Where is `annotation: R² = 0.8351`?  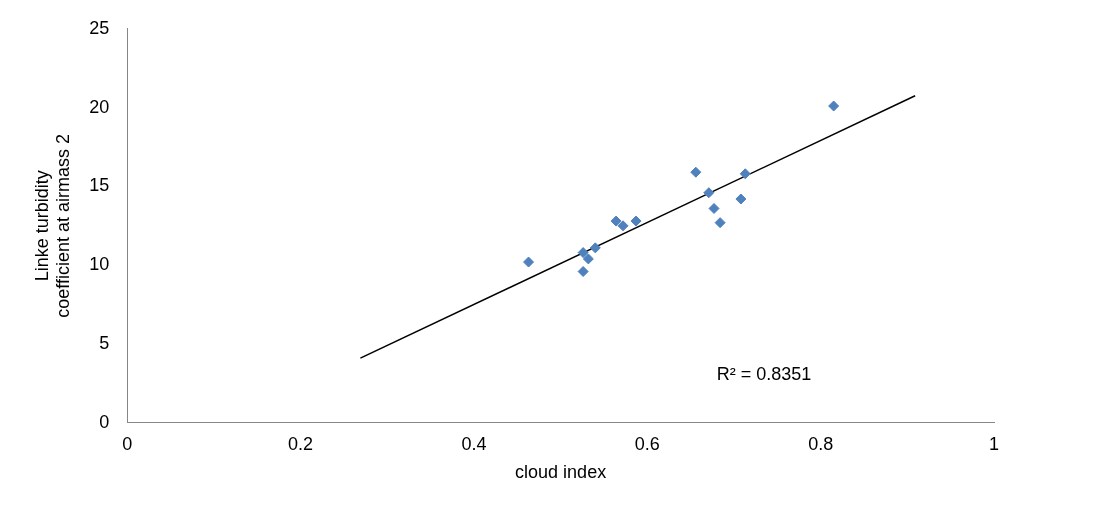
annotation: R² = 0.8351 is located at coordinates (764, 374).